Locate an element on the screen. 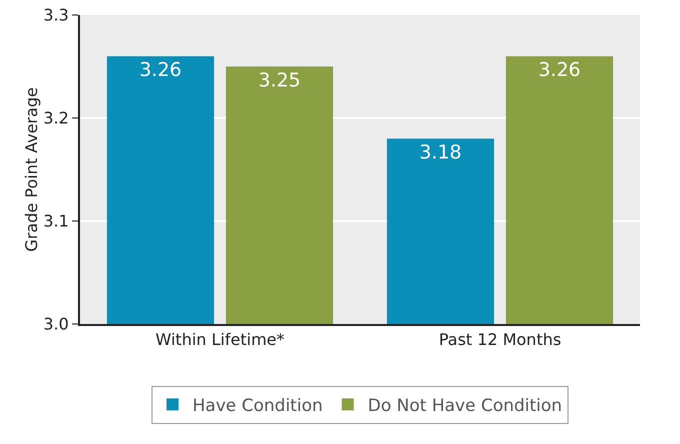 The image size is (680, 444). y-axis-title: Grade Point Average is located at coordinates (31, 169).